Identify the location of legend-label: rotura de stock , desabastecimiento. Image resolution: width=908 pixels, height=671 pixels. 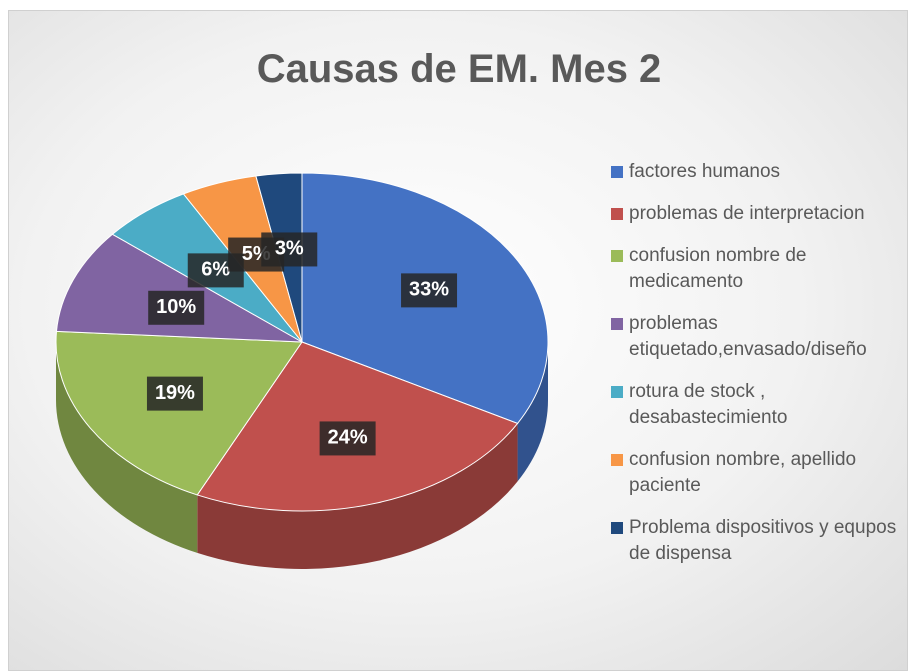
(708, 404).